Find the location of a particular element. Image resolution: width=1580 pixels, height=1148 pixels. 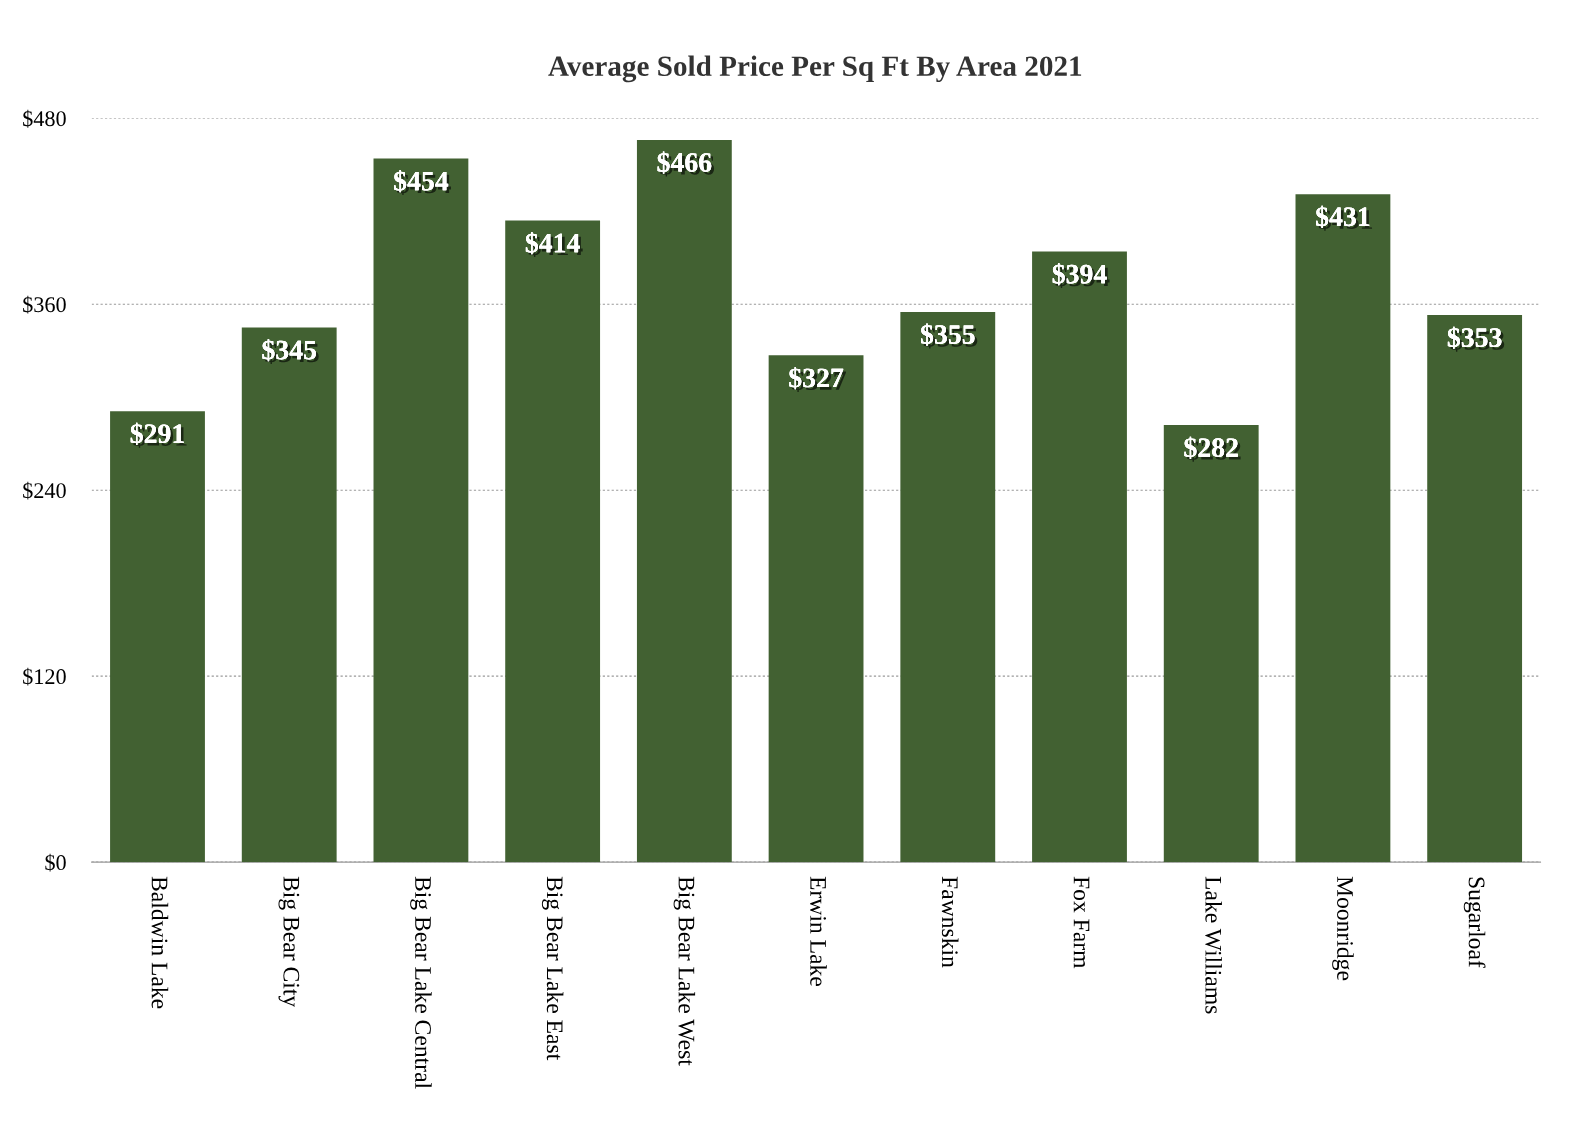

x-tick-label: Lake Williams is located at coordinates (1213, 945).